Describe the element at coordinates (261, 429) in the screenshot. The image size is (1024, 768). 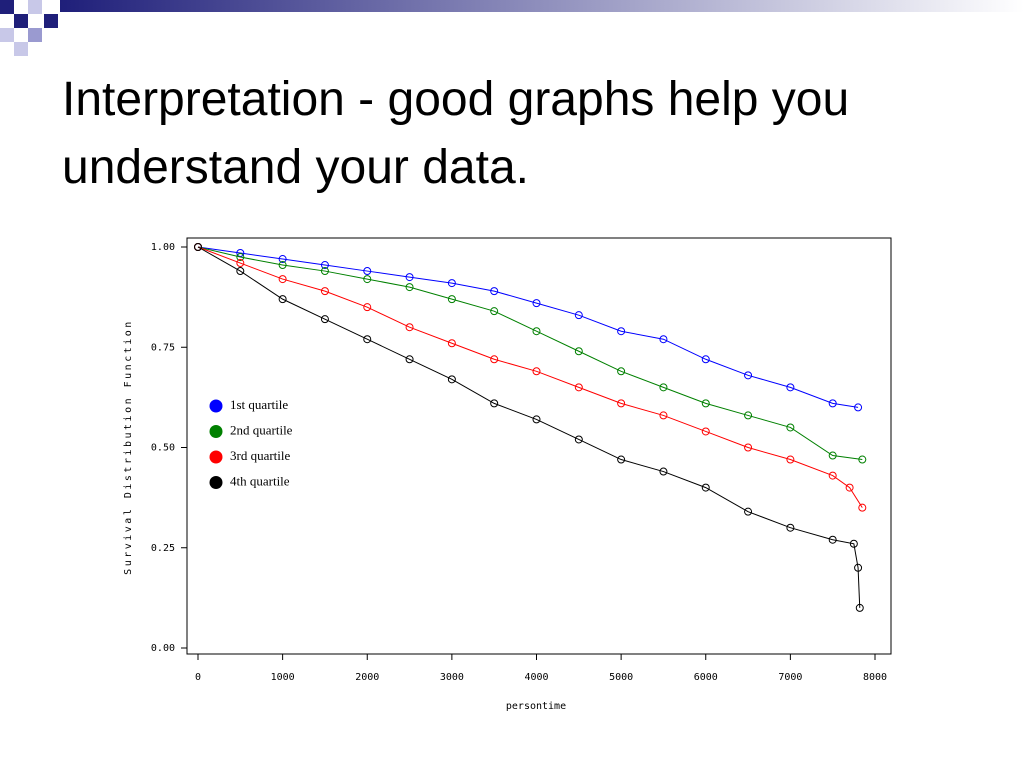
I see `legend-label: 2nd quartile` at that location.